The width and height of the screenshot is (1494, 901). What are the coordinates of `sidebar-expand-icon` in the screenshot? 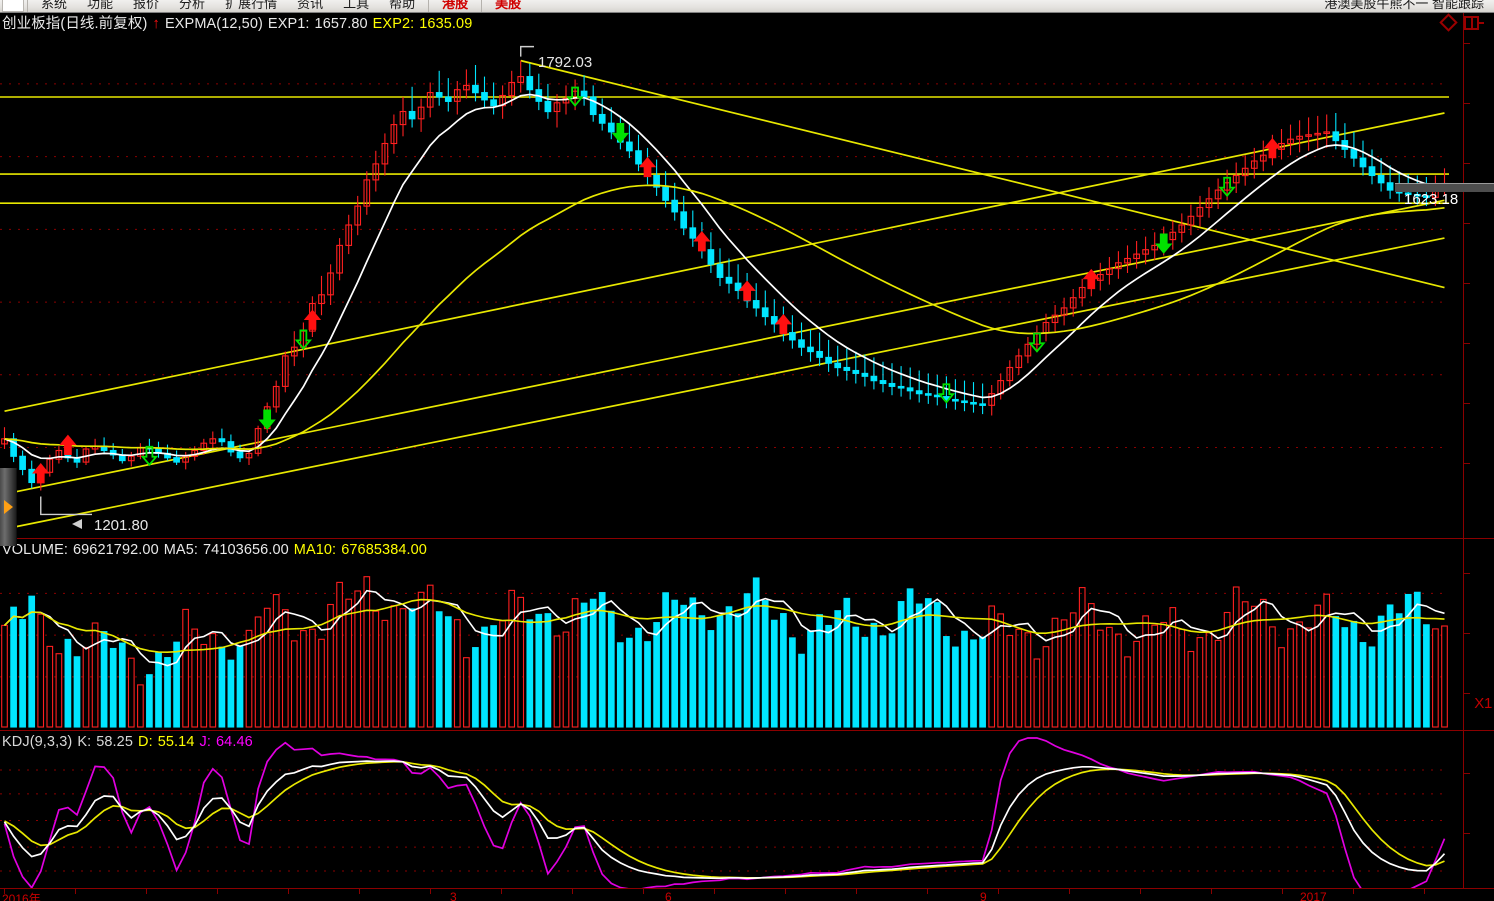 It's located at (8, 507).